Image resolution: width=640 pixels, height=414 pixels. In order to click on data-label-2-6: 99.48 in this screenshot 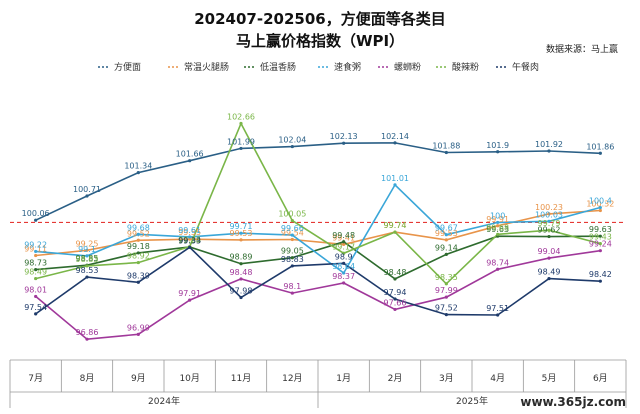, I will do `click(343, 235)`.